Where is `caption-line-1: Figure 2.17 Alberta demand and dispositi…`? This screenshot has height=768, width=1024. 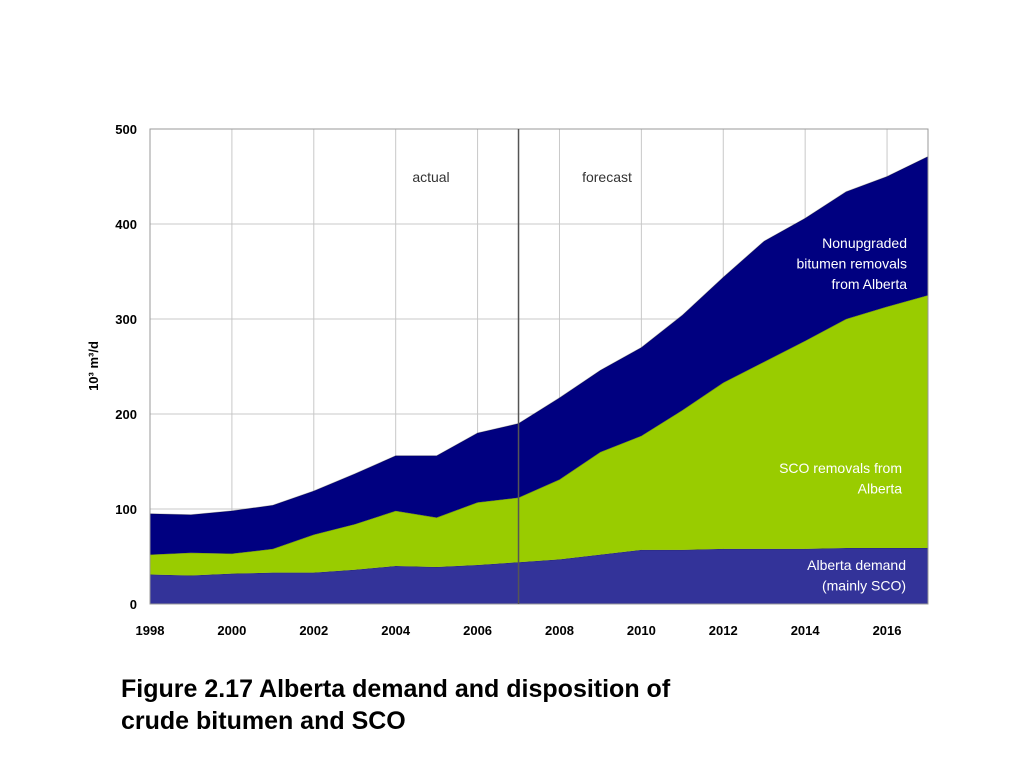 caption-line-1: Figure 2.17 Alberta demand and dispositi… is located at coordinates (396, 689).